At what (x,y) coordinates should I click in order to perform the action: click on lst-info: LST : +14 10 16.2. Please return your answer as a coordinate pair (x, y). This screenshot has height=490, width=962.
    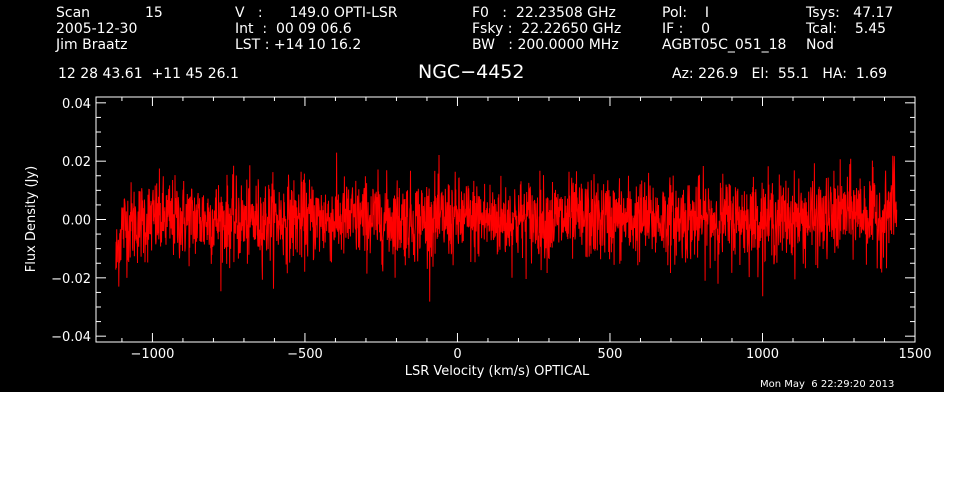
    Looking at the image, I should click on (298, 45).